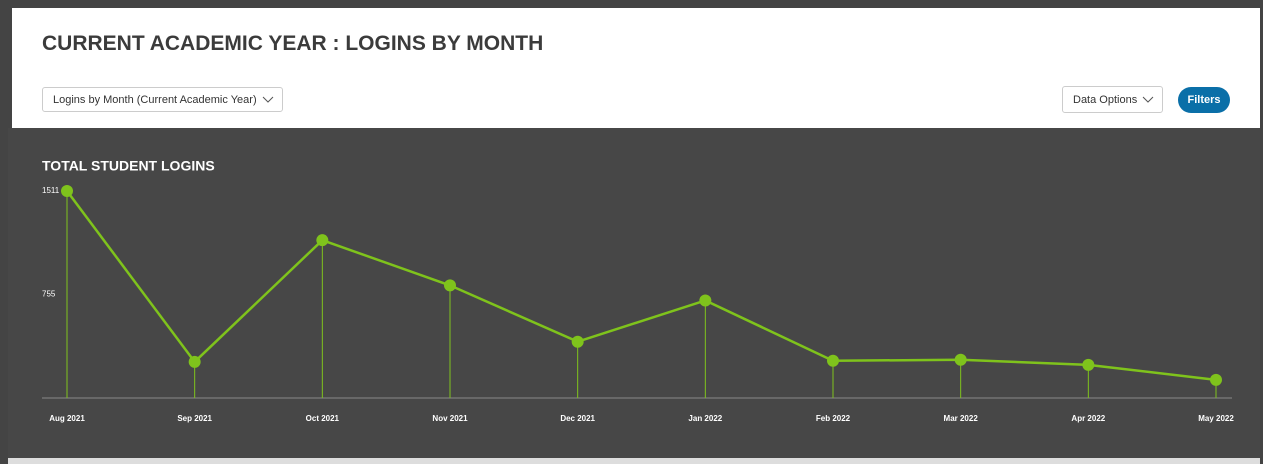  Describe the element at coordinates (67, 418) in the screenshot. I see `x-tick-label: Aug 2021` at that location.